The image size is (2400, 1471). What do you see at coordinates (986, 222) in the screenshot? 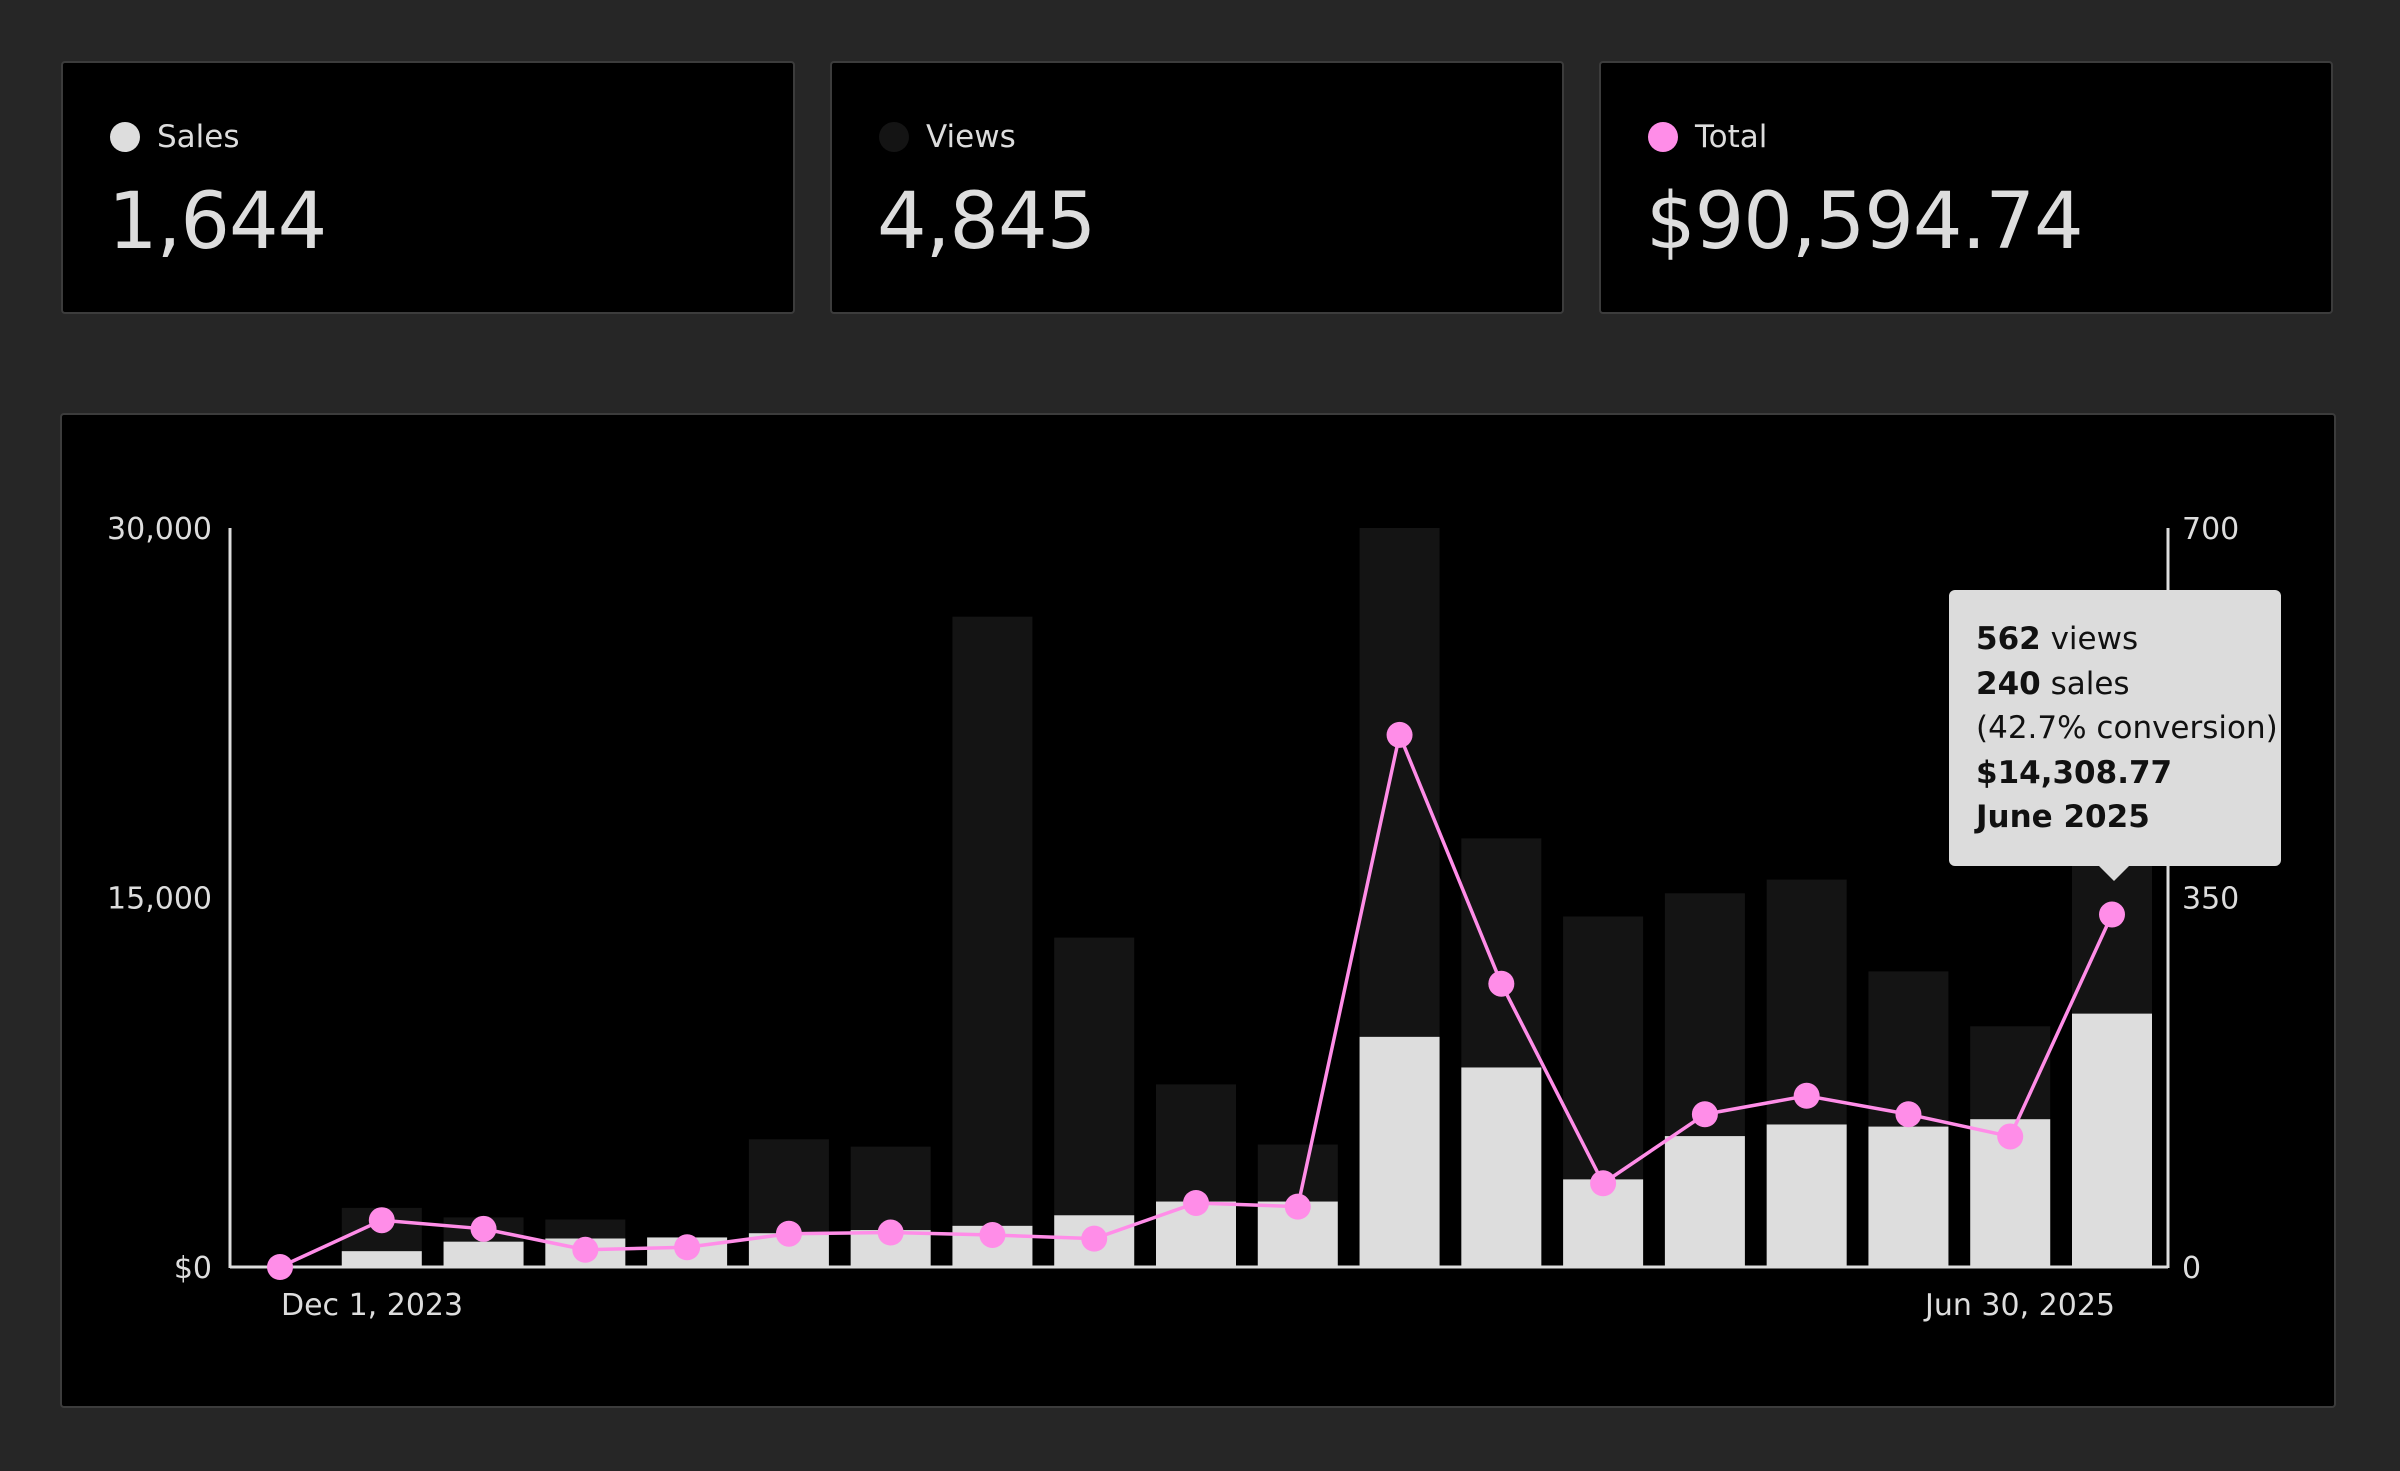
I see `views-value: 4,845` at bounding box center [986, 222].